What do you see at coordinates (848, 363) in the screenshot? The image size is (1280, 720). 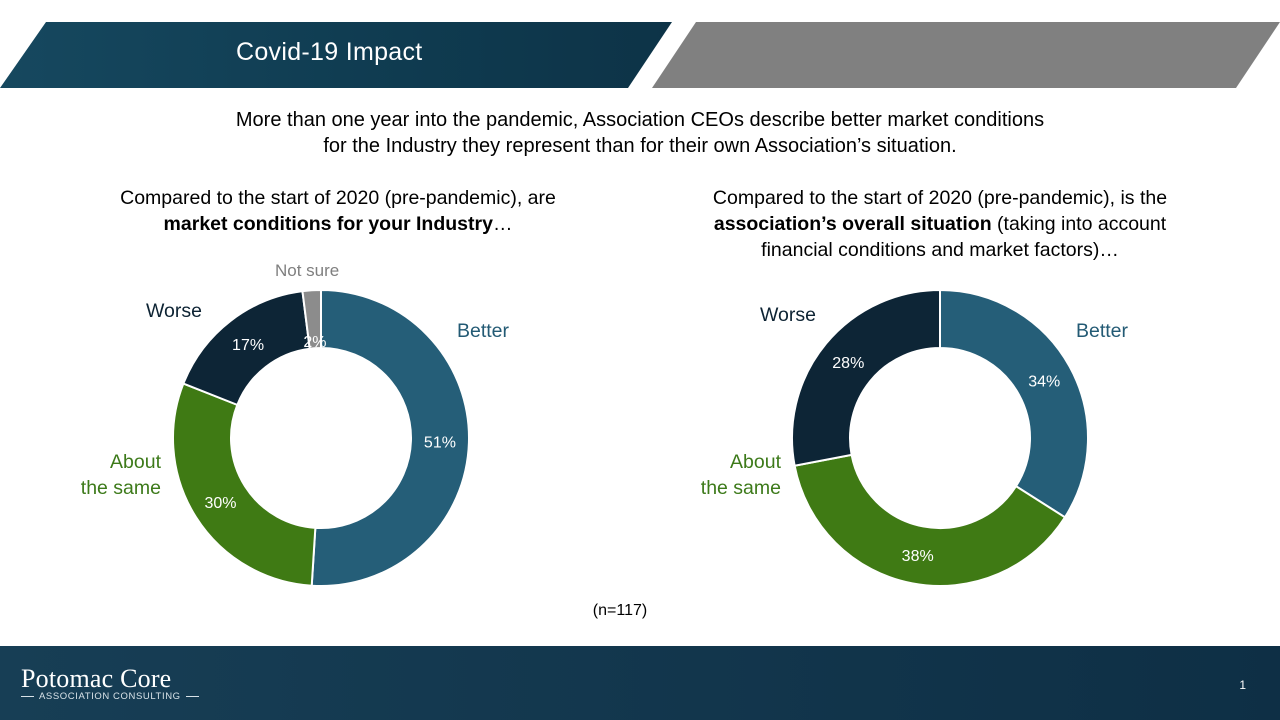 I see `right-value-label-worse: 28%` at bounding box center [848, 363].